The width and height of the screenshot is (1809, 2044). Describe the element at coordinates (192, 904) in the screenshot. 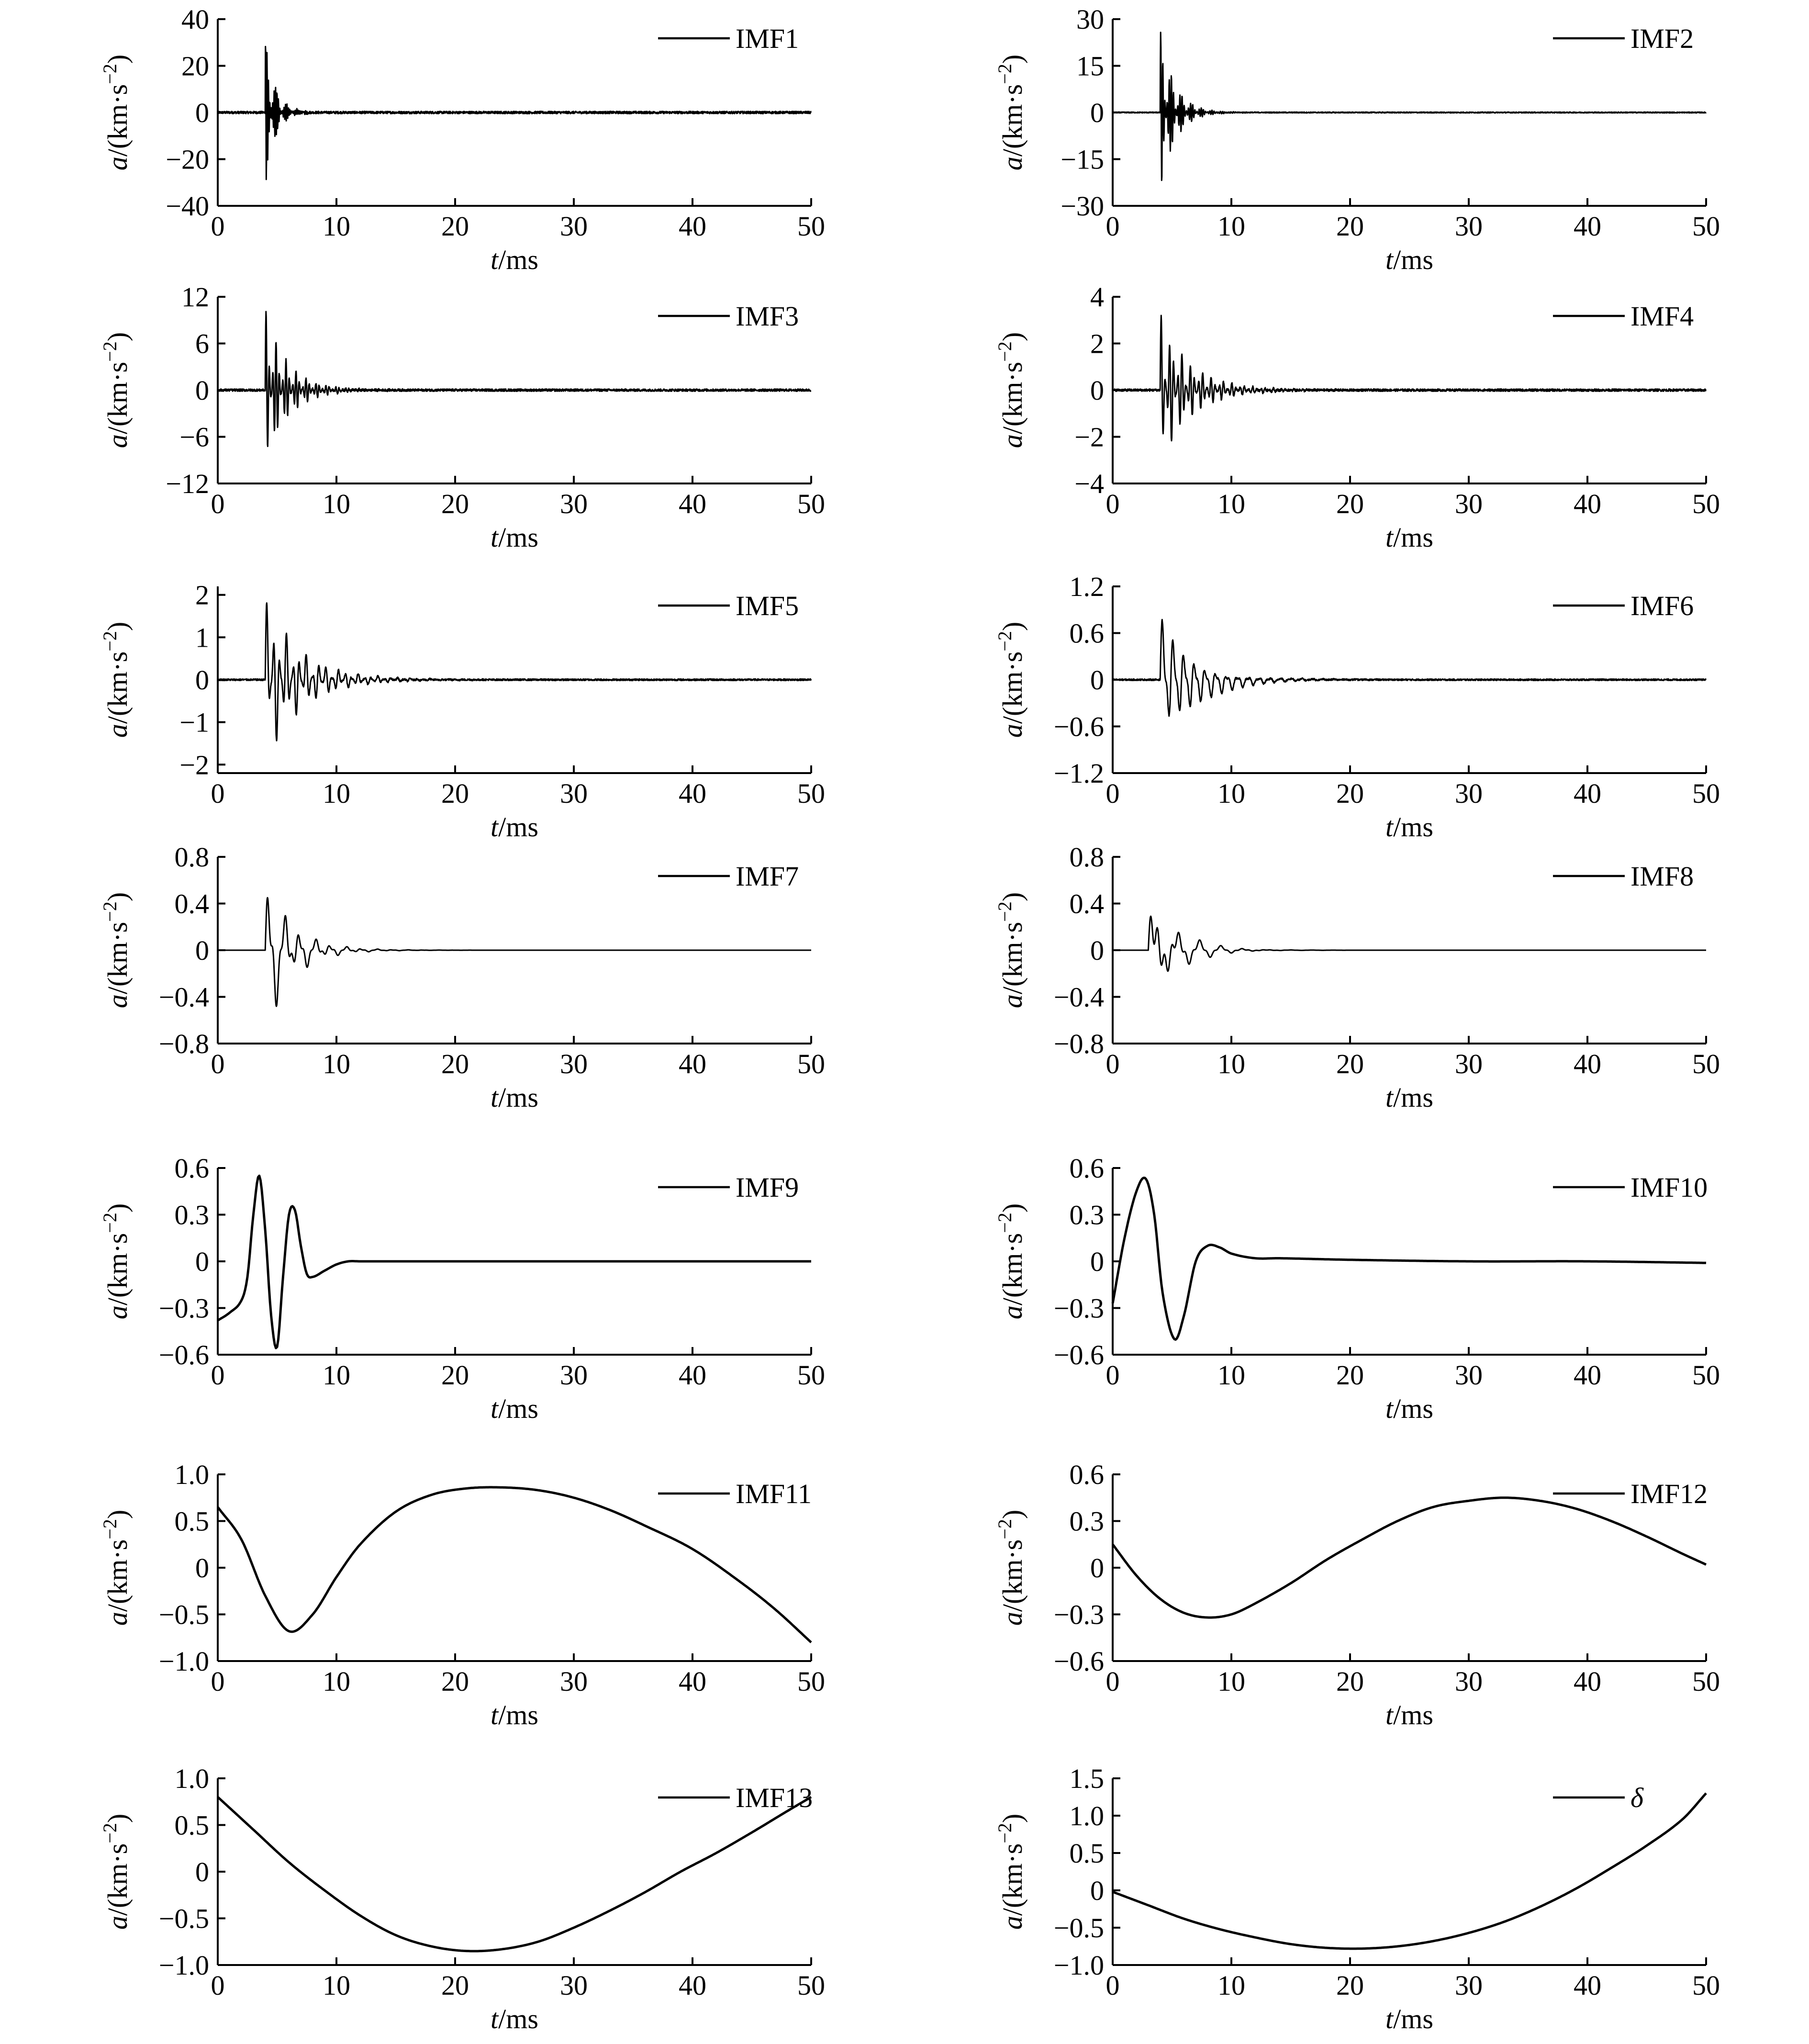

I see `y-tick-label: 0.4` at that location.